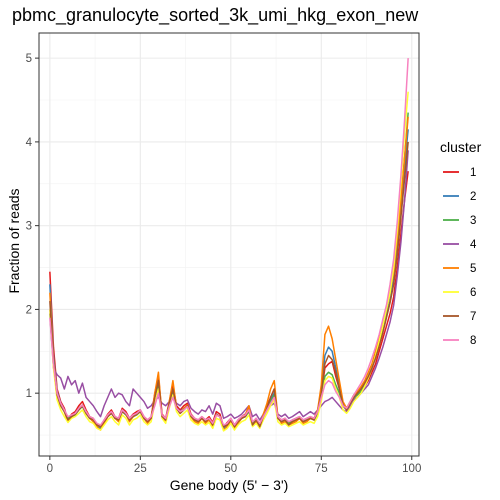 The image size is (500, 500). Describe the element at coordinates (29, 310) in the screenshot. I see `y-tick-label: 2` at that location.